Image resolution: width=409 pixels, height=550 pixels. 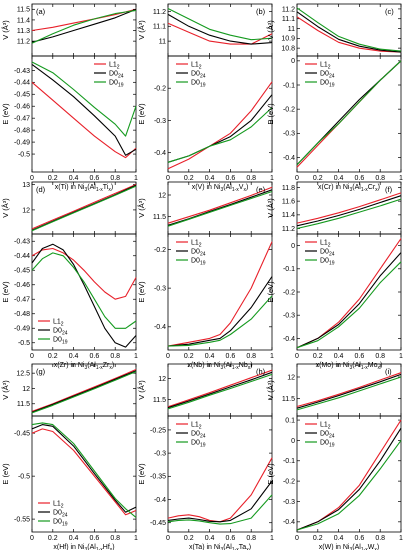 What do you see at coordinates (220, 501) in the screenshot?
I see `panel-h-energy-series-d024` at bounding box center [220, 501].